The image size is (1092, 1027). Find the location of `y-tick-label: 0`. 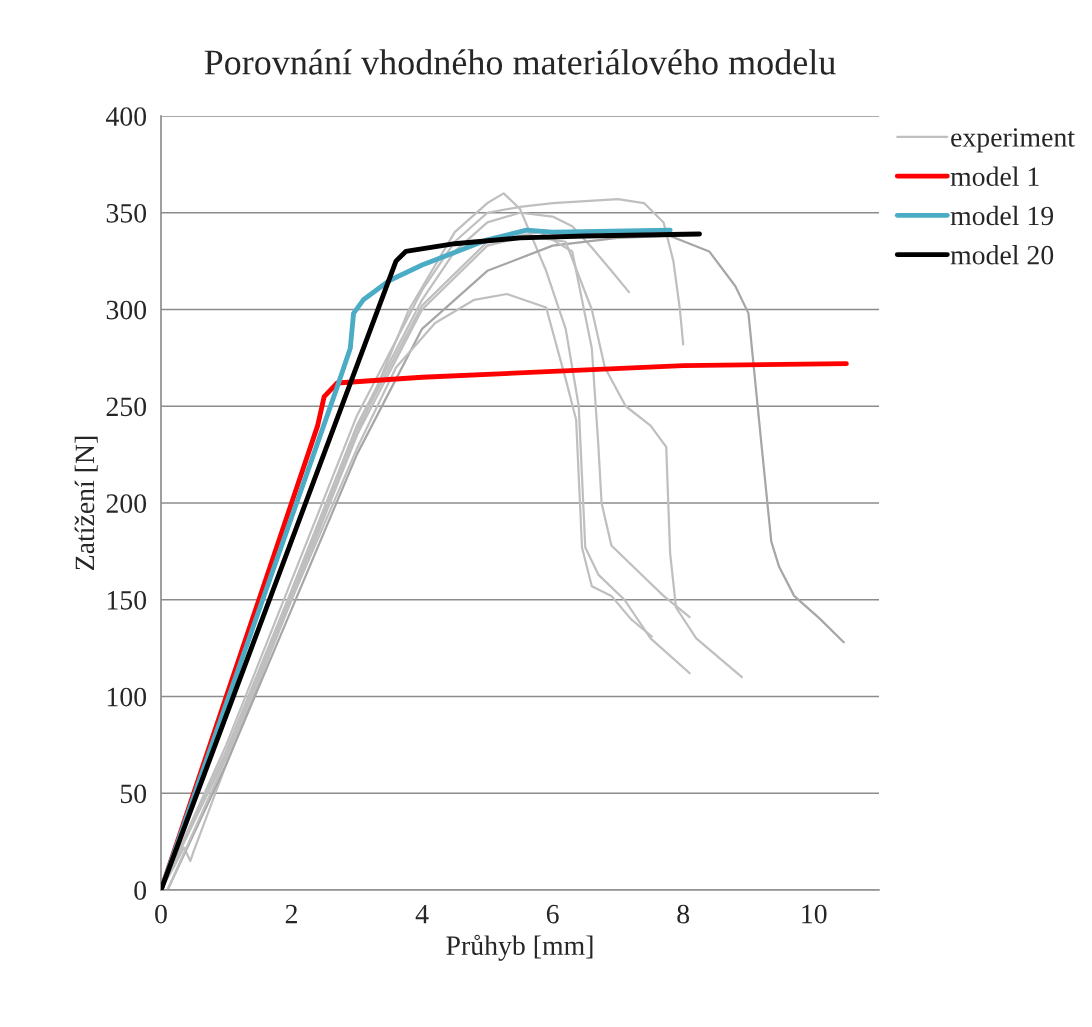

y-tick-label: 0 is located at coordinates (140, 890).